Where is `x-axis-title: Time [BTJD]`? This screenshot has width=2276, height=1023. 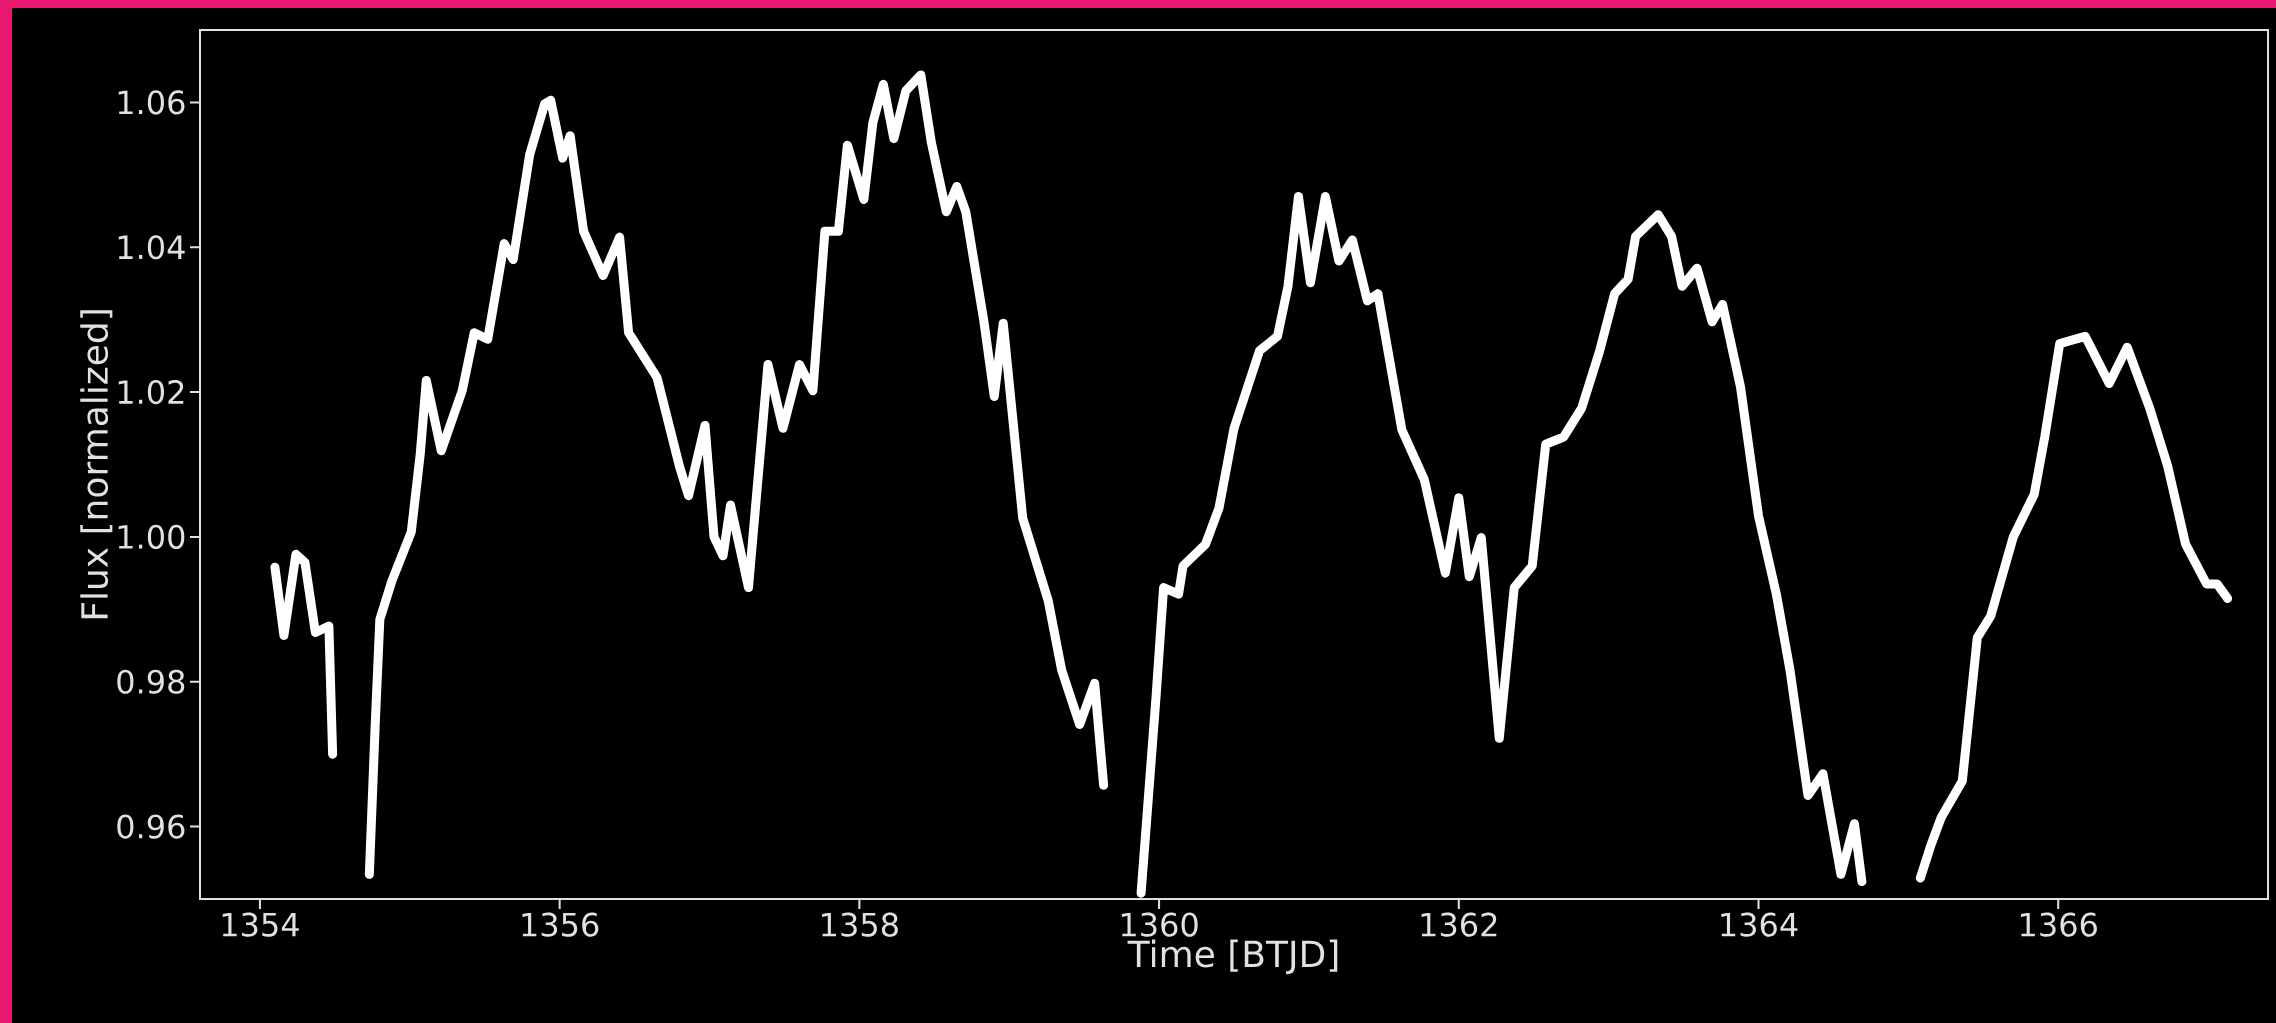
x-axis-title: Time [BTJD] is located at coordinates (1232, 957).